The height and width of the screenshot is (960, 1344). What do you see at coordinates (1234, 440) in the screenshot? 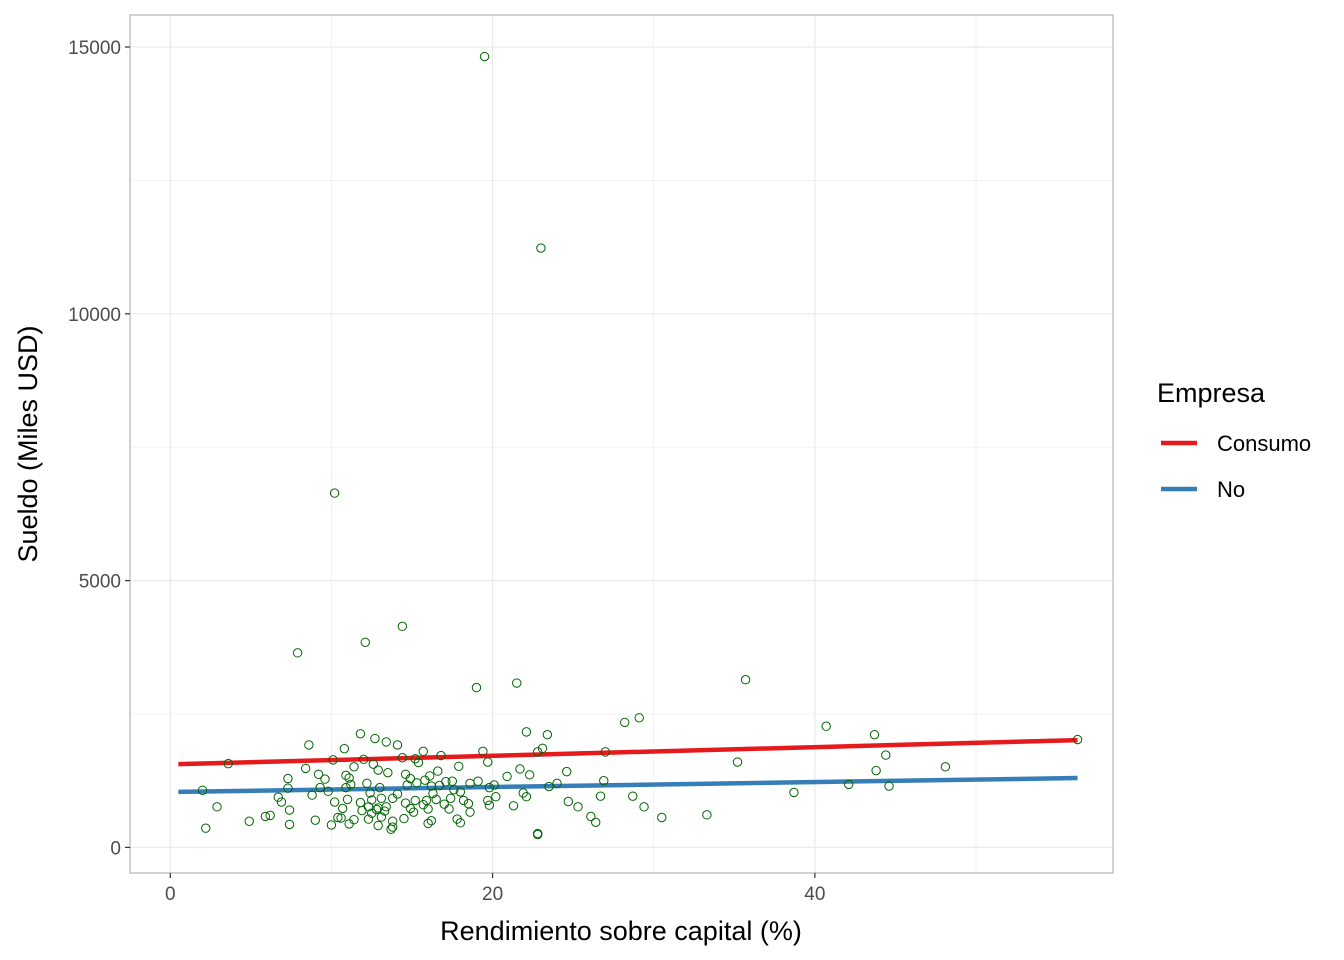
I see `legend: Empresa Consumo No` at bounding box center [1234, 440].